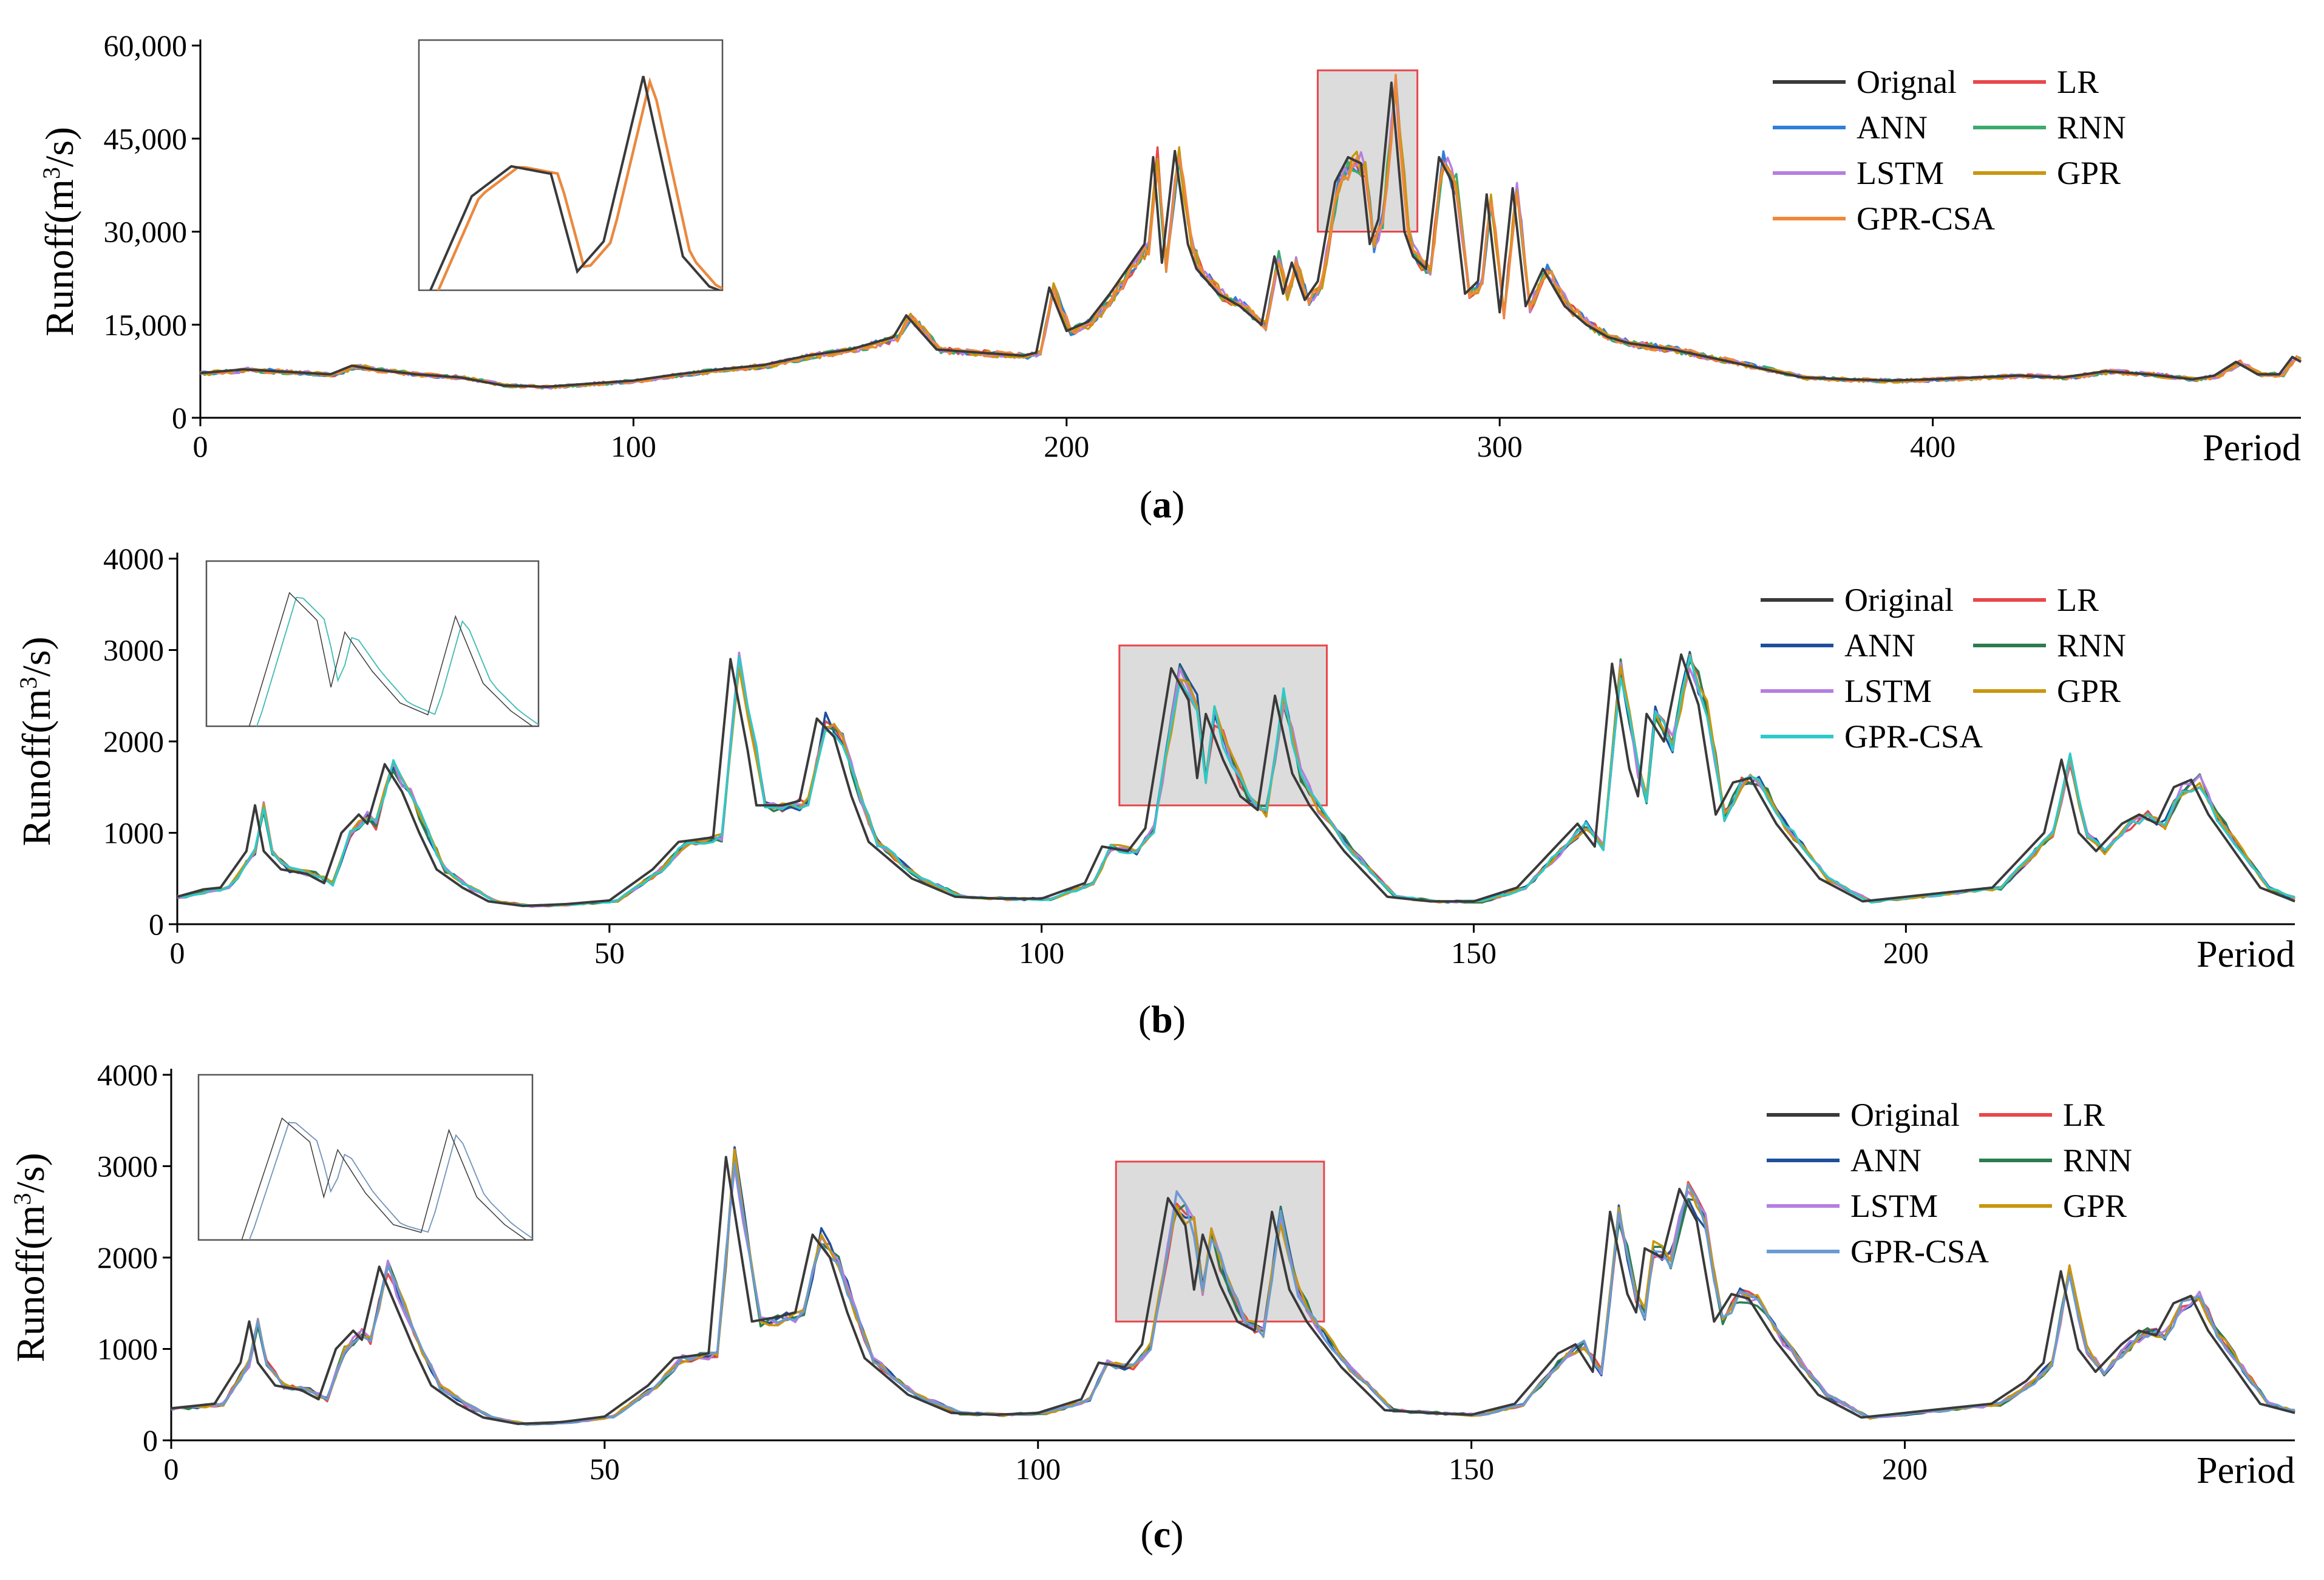 This screenshot has height=1580, width=2324. I want to click on y-tick-label: 45,000, so click(146, 138).